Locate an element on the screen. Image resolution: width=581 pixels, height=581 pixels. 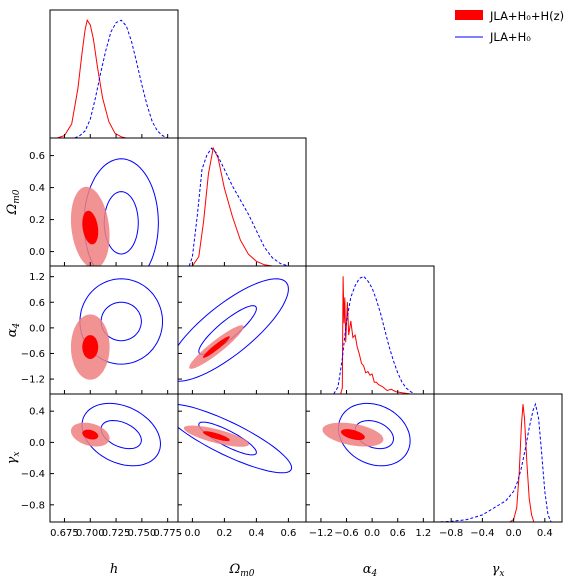
ytick-label-a4: 0.6 is located at coordinates (37, 303).